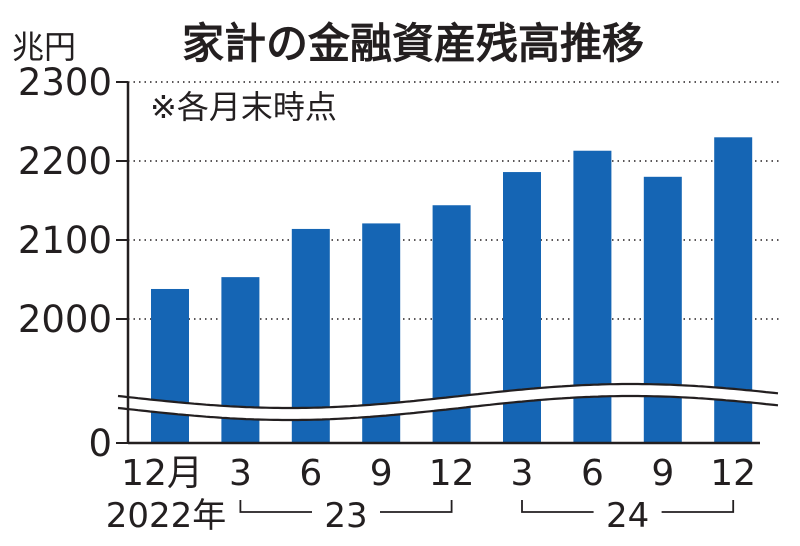 The height and width of the screenshot is (546, 800). What do you see at coordinates (413, 43) in the screenshot?
I see `chart-title: 家計の金融資産残高推移` at bounding box center [413, 43].